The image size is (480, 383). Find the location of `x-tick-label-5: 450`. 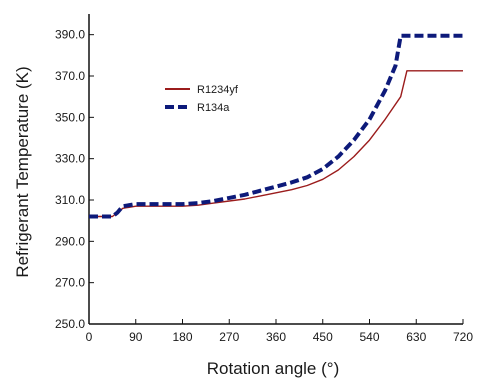

x-tick-label-5: 450 is located at coordinates (323, 337).